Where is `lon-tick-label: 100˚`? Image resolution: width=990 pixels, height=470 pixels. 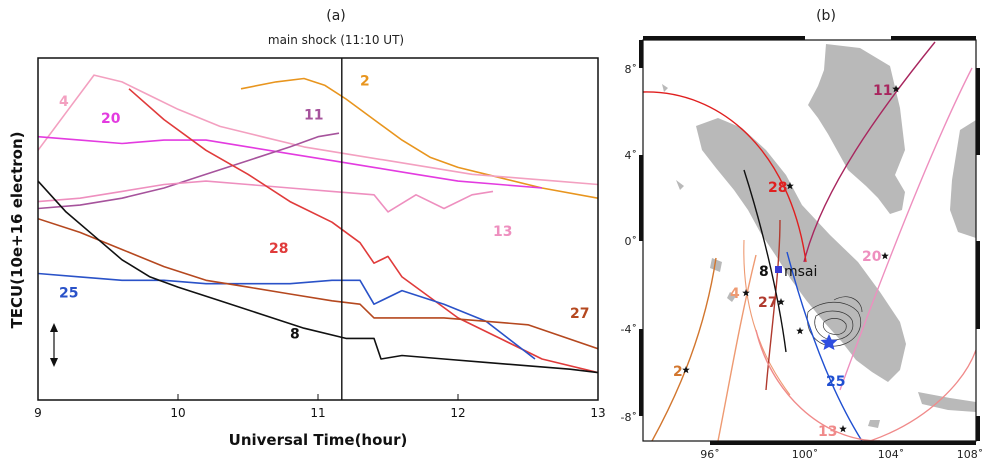 lon-tick-label: 100˚ is located at coordinates (805, 454).